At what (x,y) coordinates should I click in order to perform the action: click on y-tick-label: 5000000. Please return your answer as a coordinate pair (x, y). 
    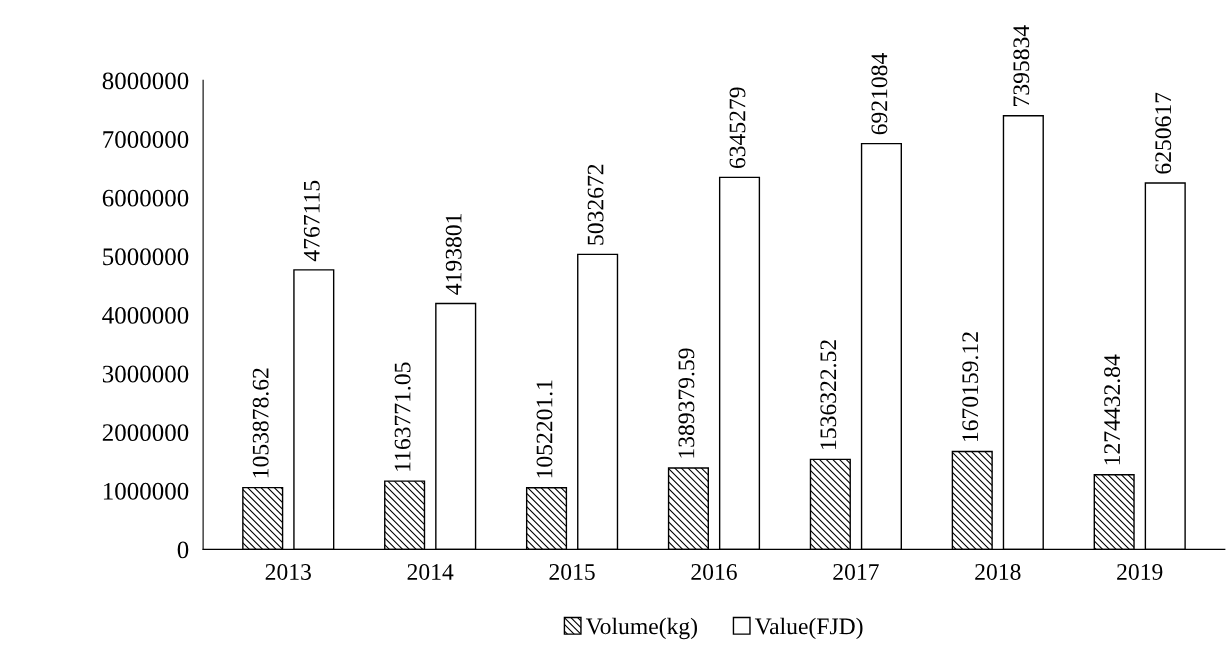
    Looking at the image, I should click on (146, 257).